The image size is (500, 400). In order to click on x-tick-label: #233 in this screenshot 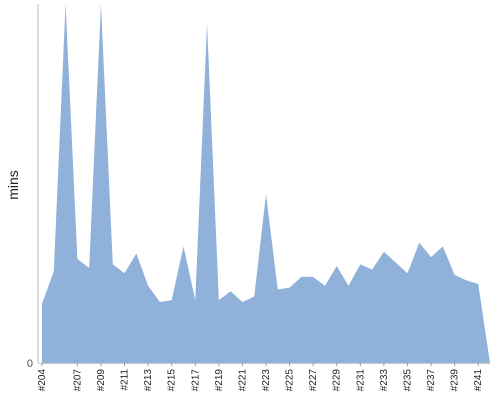, I will do `click(384, 380)`.